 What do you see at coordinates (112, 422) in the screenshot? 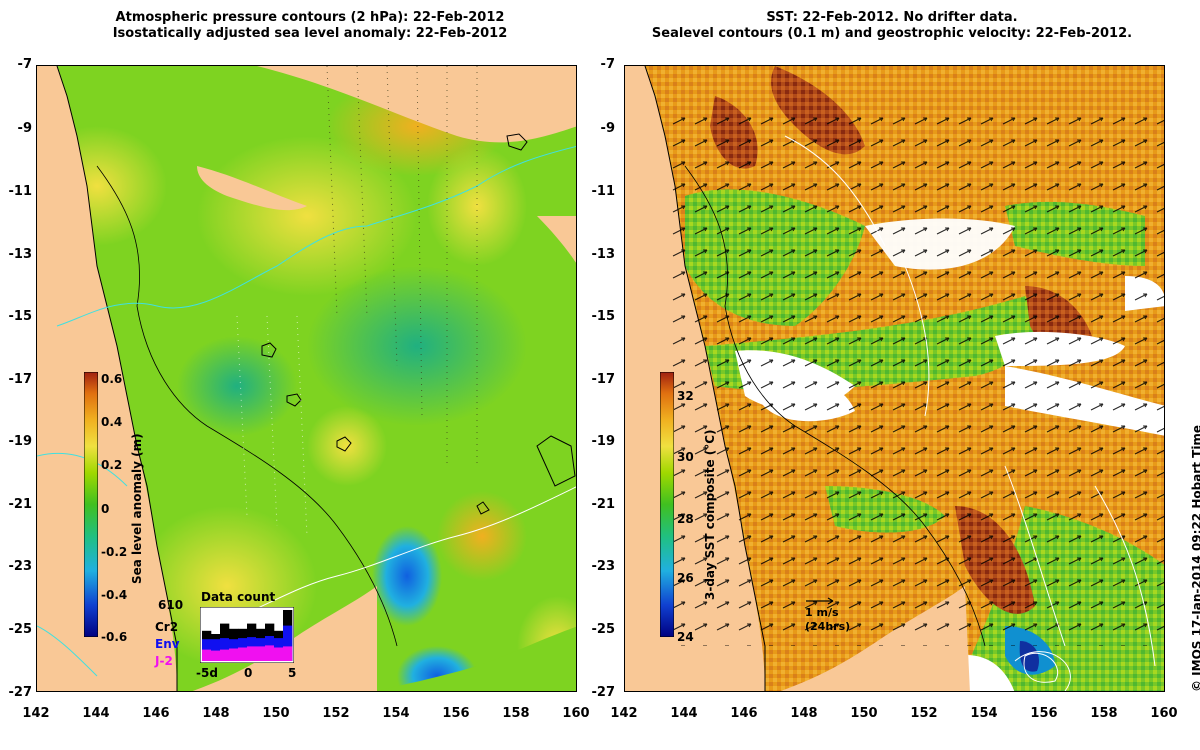
I see `sla-tick: 0.4` at bounding box center [112, 422].